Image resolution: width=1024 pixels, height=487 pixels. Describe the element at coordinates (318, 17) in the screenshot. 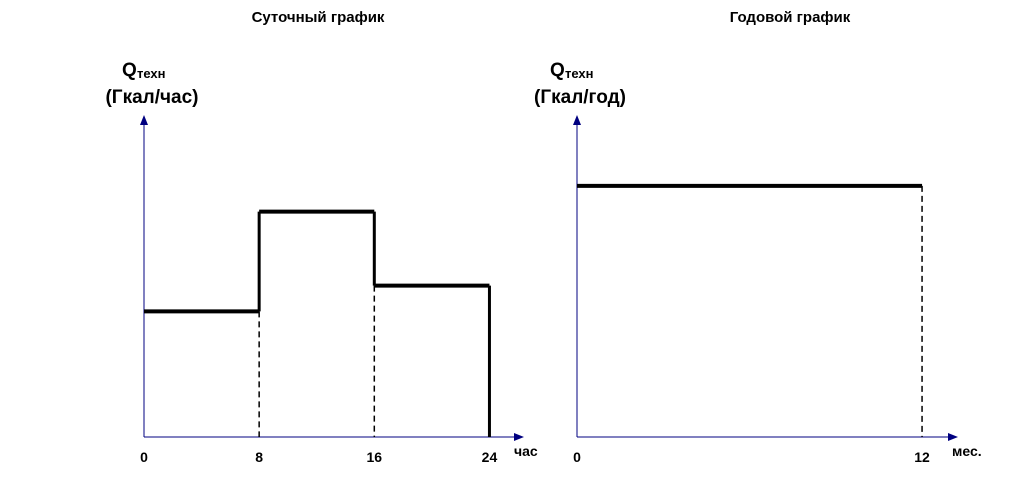

I see `chart-title: Суточный график` at that location.